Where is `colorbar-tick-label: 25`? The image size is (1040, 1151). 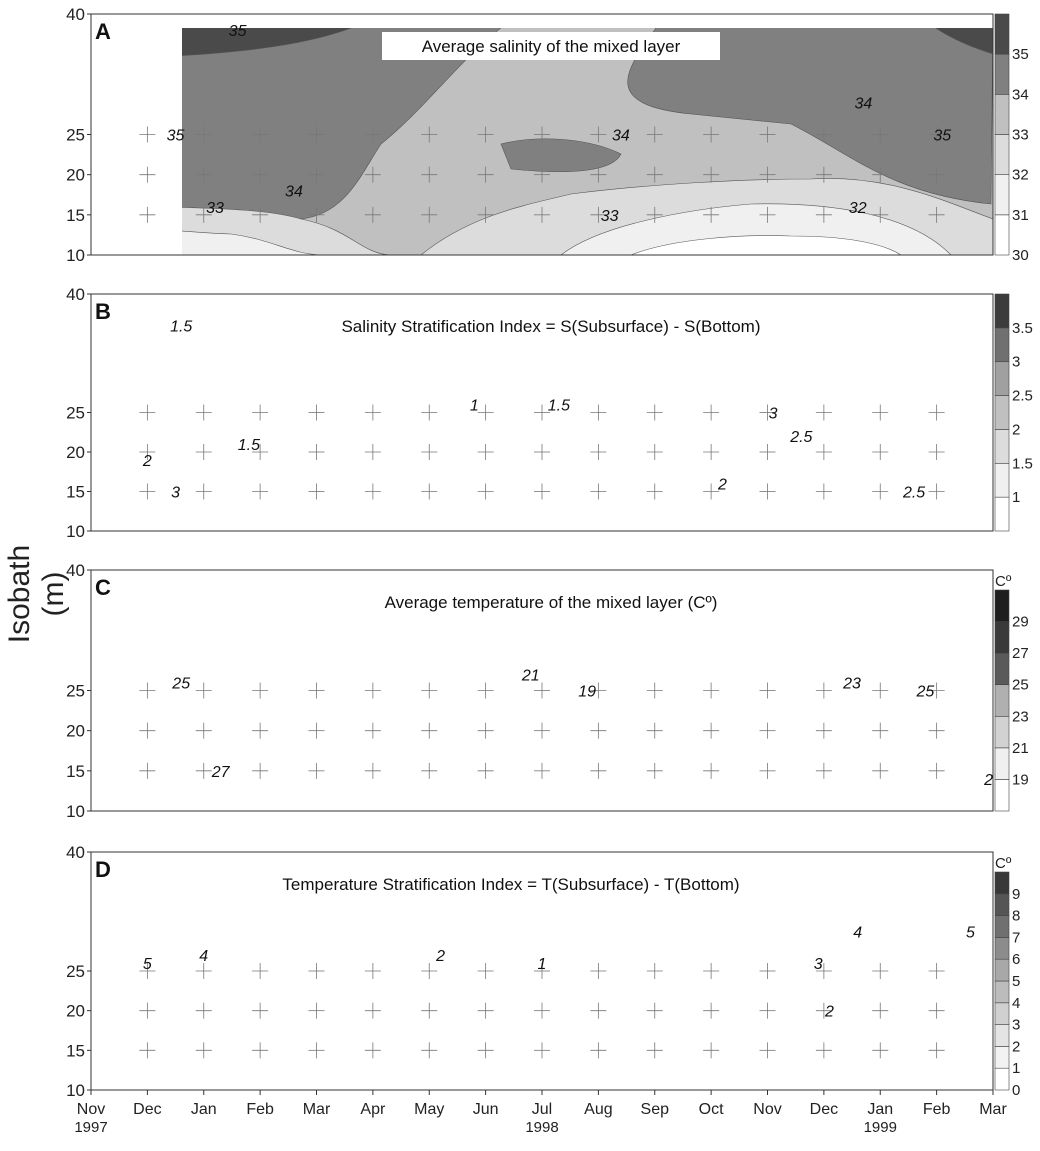 colorbar-tick-label: 25 is located at coordinates (1020, 685).